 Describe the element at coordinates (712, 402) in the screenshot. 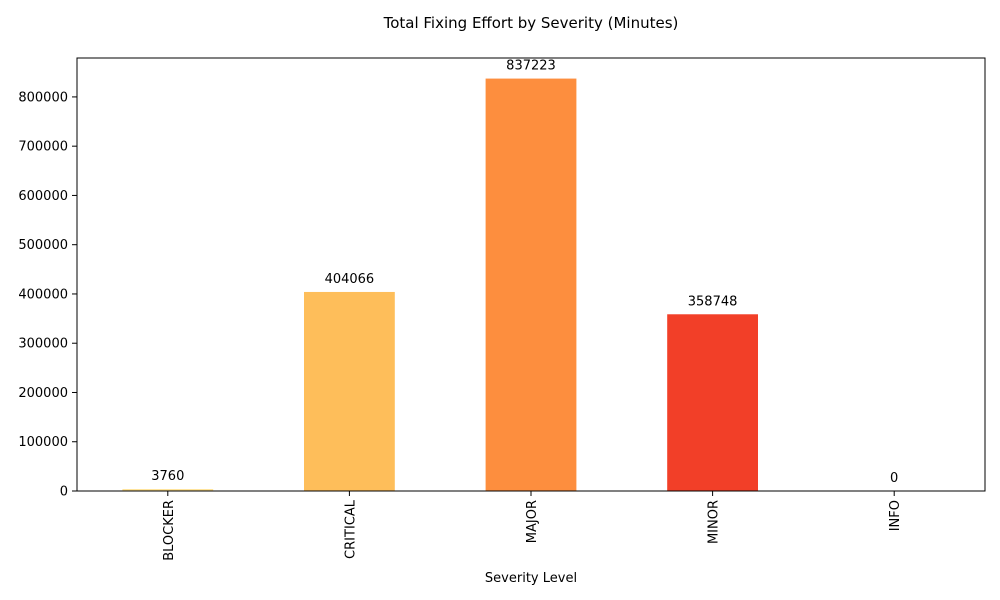

I see `bar-minor` at that location.